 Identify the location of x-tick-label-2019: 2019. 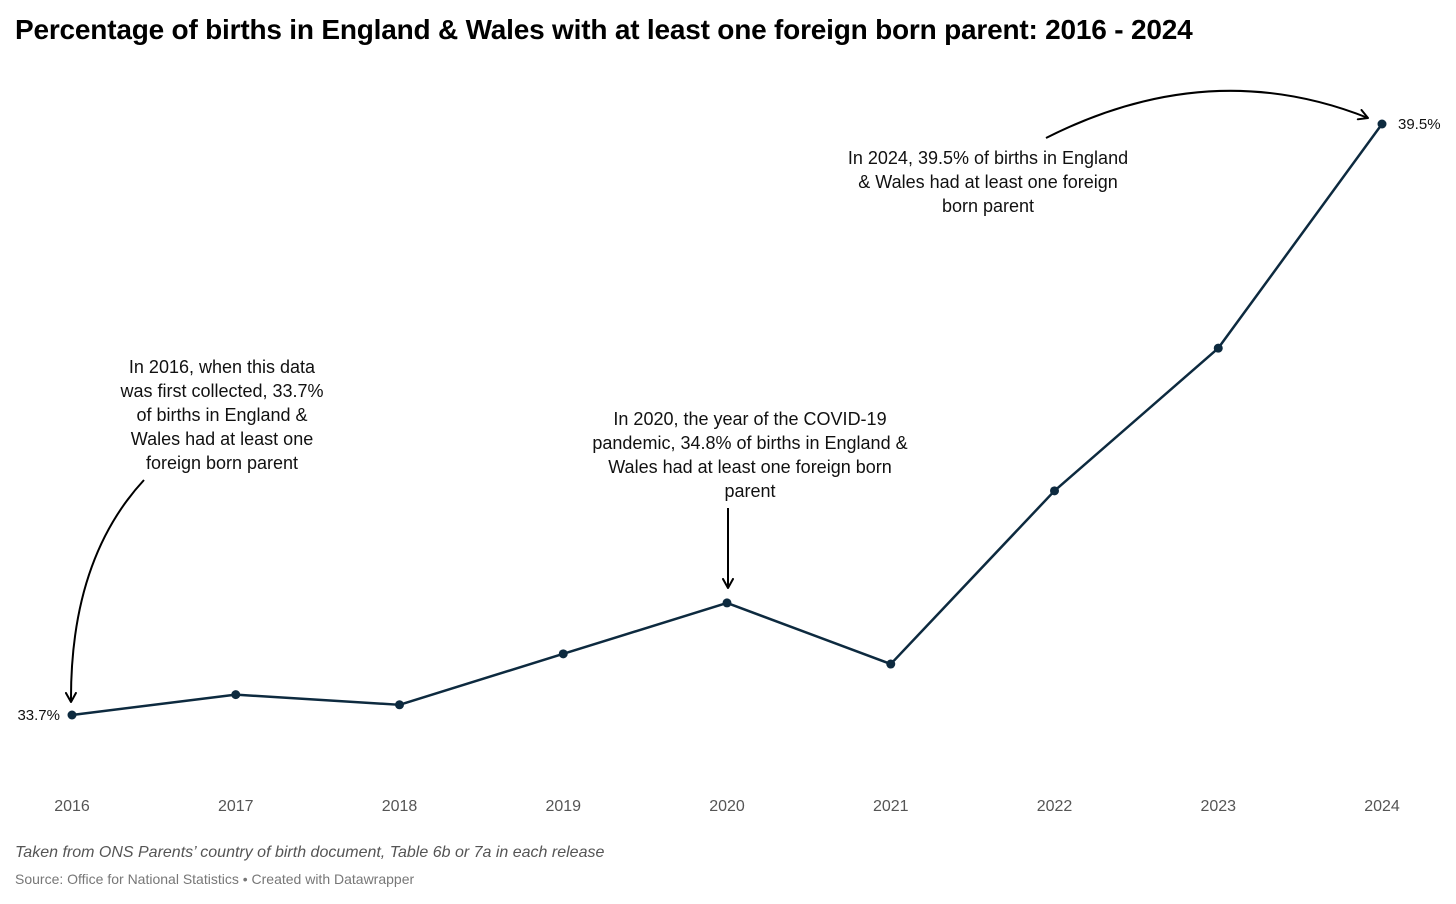
(563, 806).